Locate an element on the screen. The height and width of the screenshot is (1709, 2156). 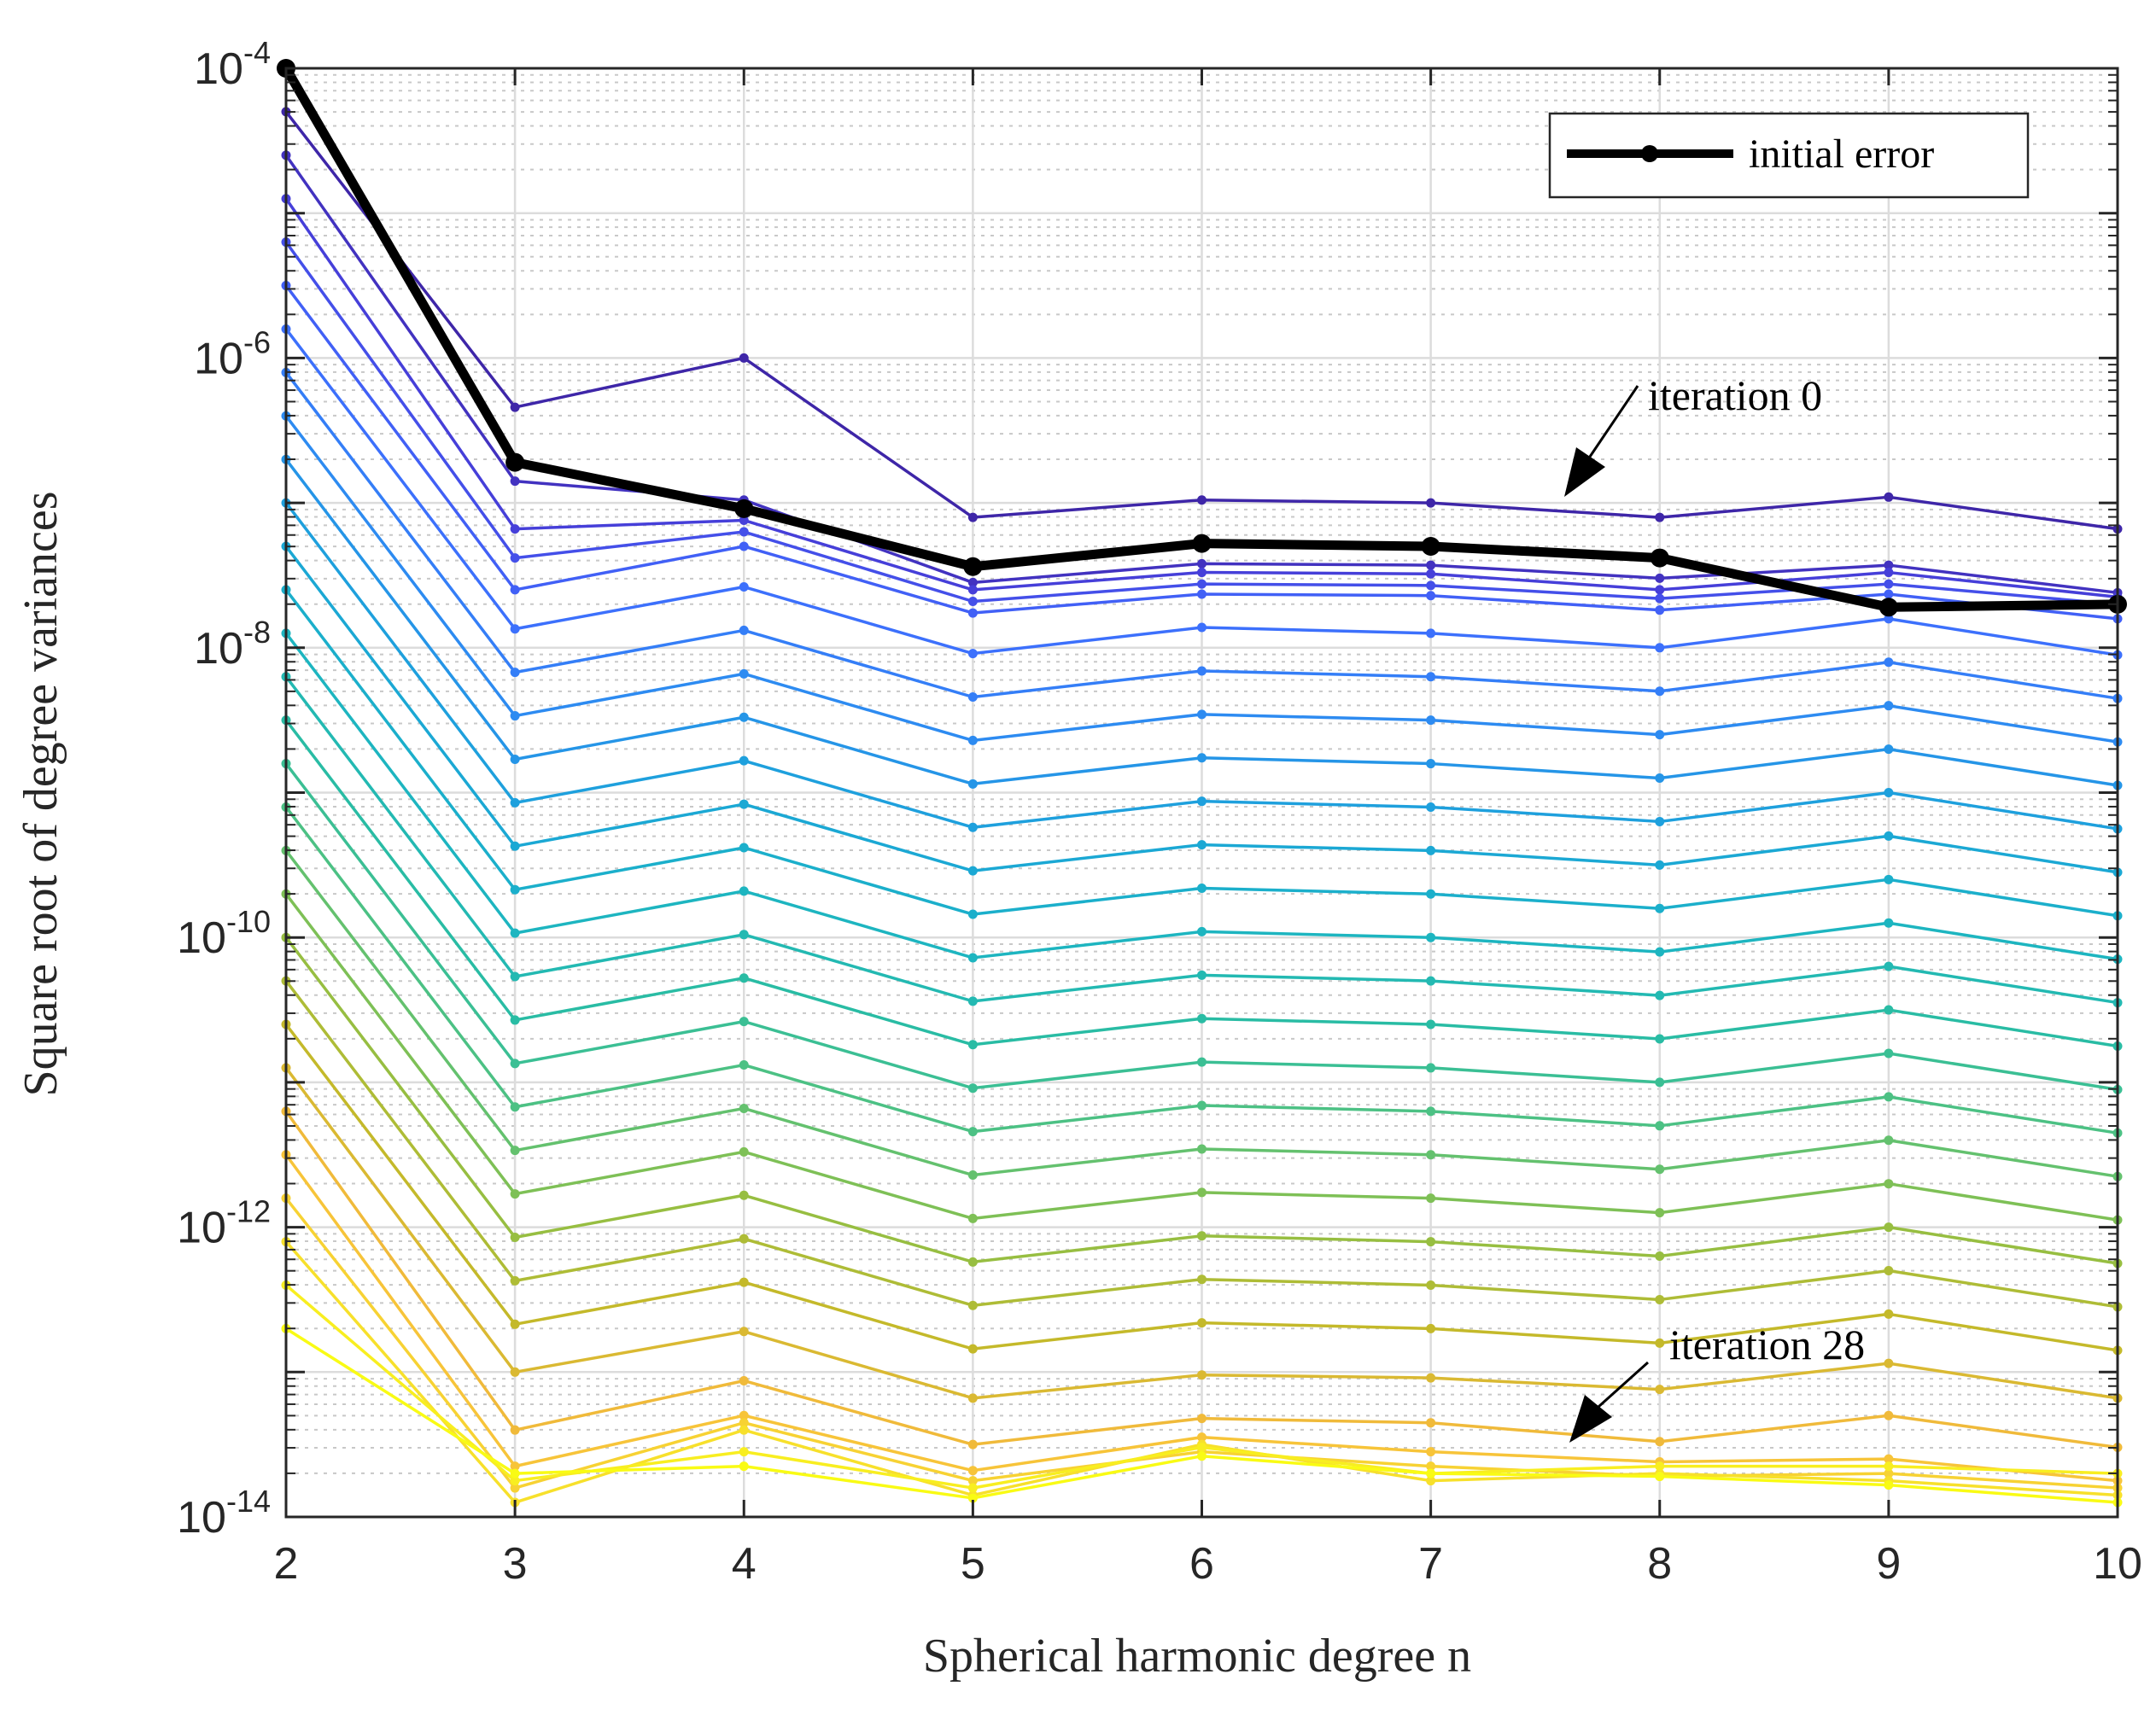
annotation-iteration-28-arrow-shaft is located at coordinates (1623, 1385).